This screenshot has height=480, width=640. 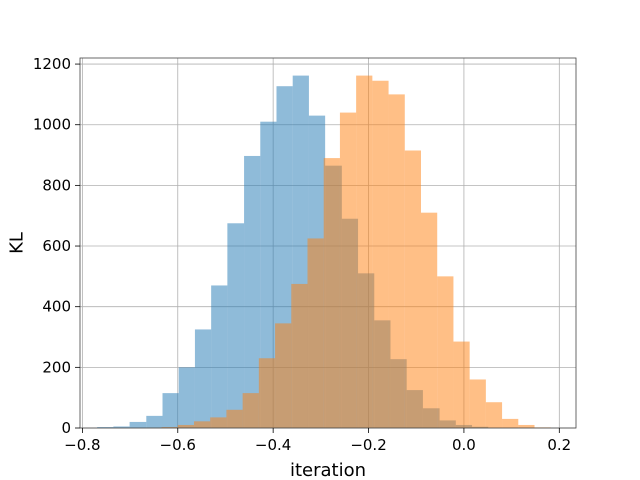 I want to click on y-tick-label: 1000, so click(x=52, y=125).